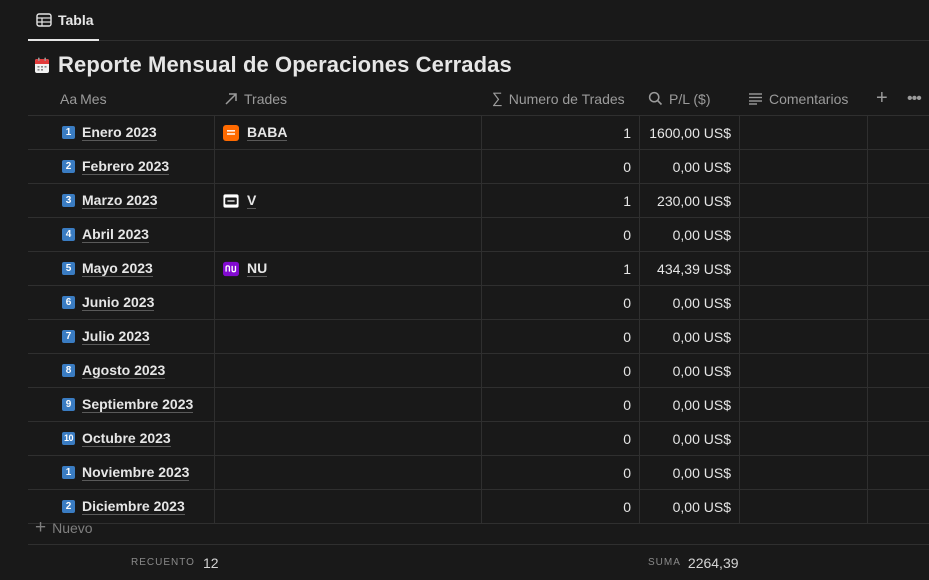  Describe the element at coordinates (285, 64) in the screenshot. I see `page-title: Reporte Mensual de Operaciones Cerradas` at that location.